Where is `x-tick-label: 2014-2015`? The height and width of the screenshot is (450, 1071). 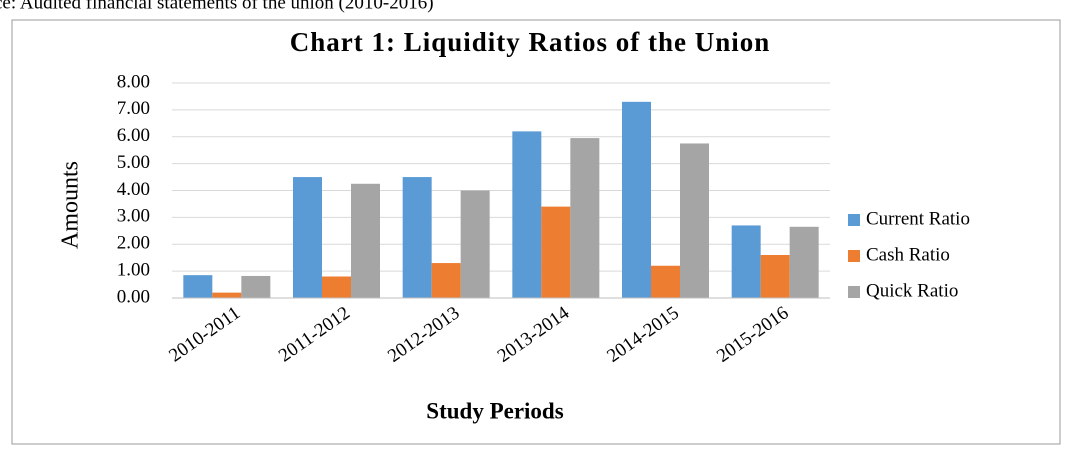
x-tick-label: 2014-2015 is located at coordinates (642, 334).